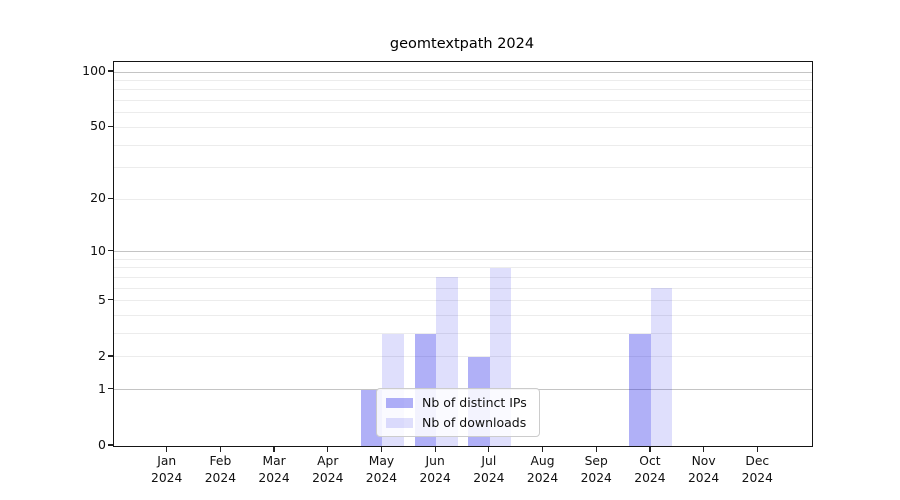 The height and width of the screenshot is (500, 900). What do you see at coordinates (650, 469) in the screenshot?
I see `x-tick-label-oct: Oct 2024` at bounding box center [650, 469].